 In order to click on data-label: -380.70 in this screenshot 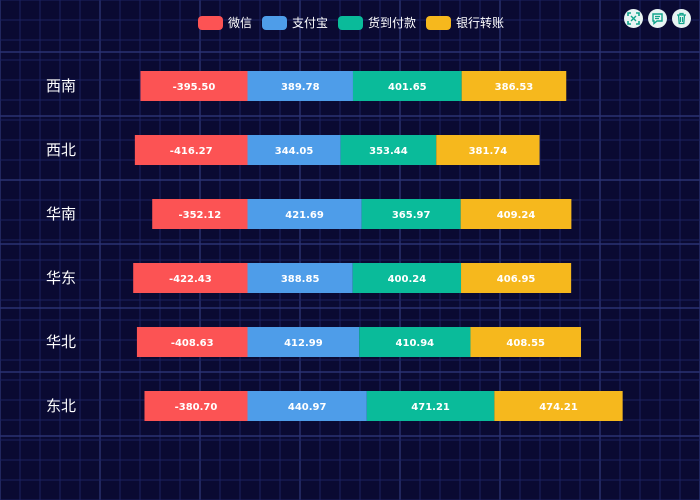, I will do `click(196, 407)`.